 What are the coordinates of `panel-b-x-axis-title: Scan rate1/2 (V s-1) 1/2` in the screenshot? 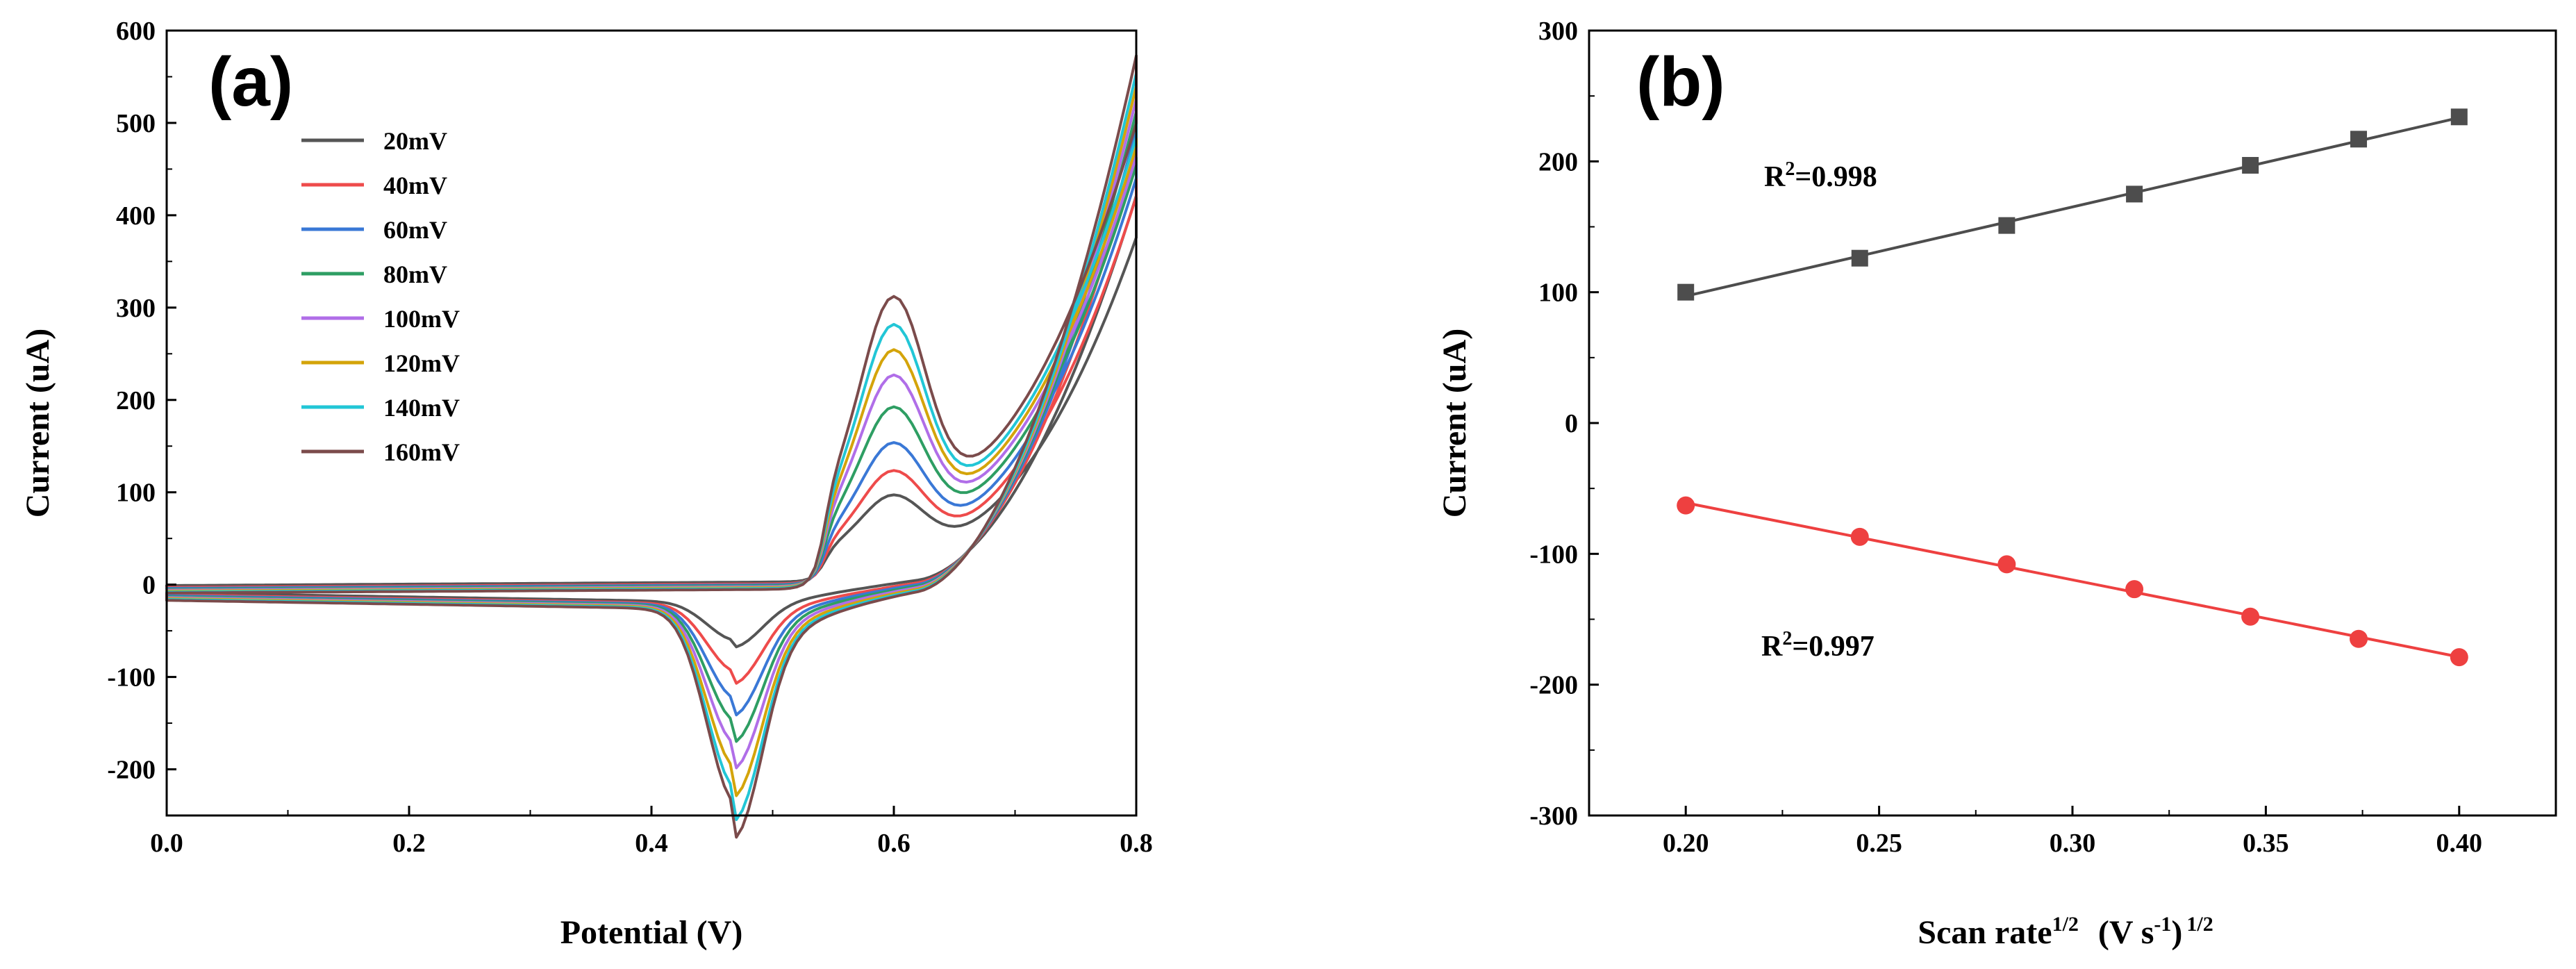 It's located at (2065, 932).